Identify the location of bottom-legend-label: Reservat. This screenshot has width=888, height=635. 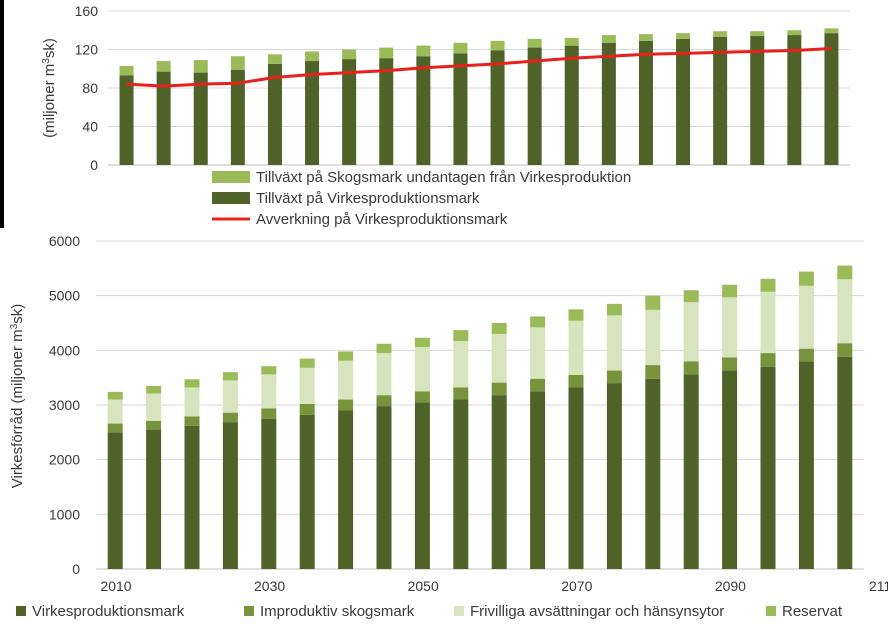
(812, 611).